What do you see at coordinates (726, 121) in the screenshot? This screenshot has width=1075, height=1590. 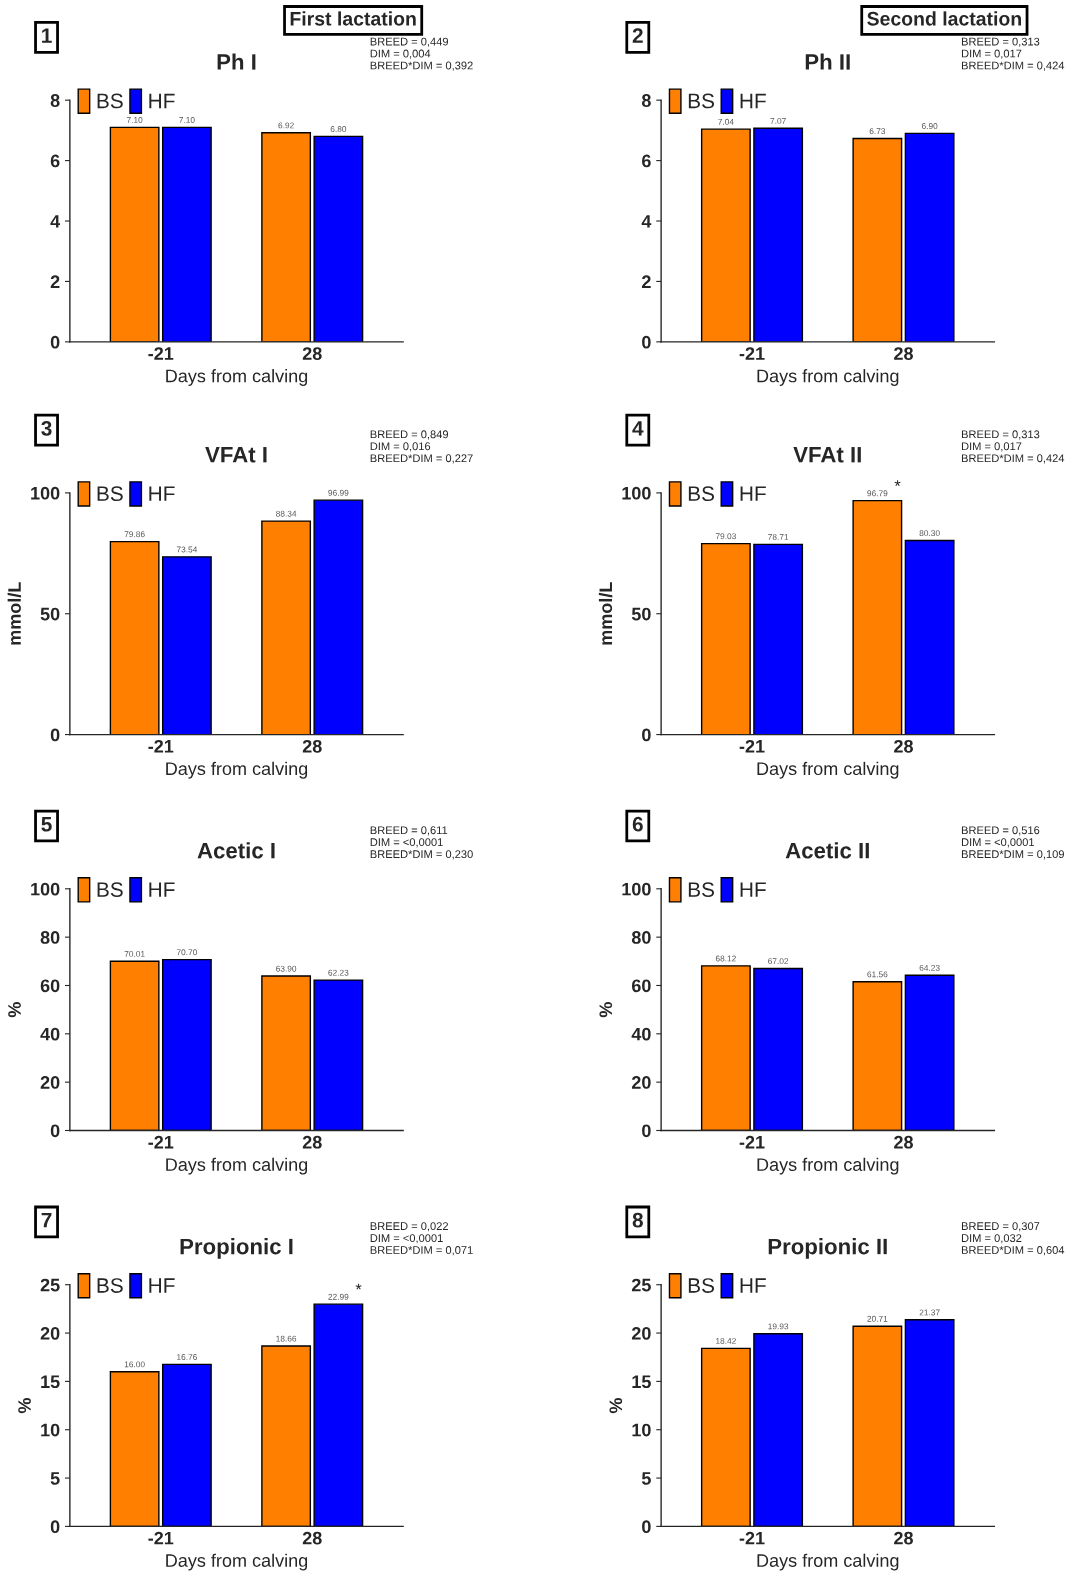 I see `data-label: 7.04` at bounding box center [726, 121].